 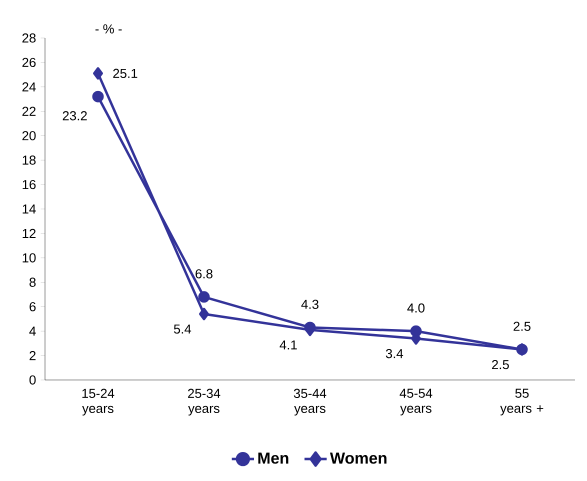 I want to click on data-label: 5.4, so click(x=183, y=329).